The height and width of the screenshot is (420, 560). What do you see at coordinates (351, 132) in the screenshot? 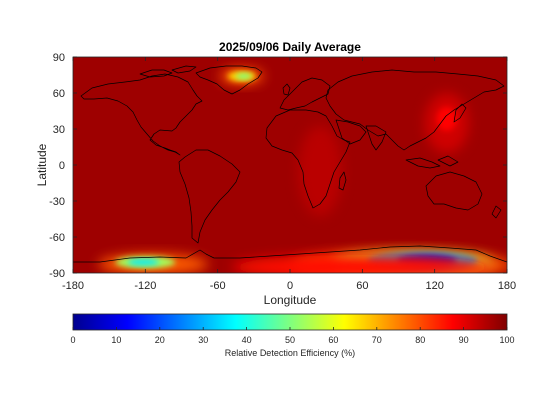
I see `coastline-arabia` at bounding box center [351, 132].